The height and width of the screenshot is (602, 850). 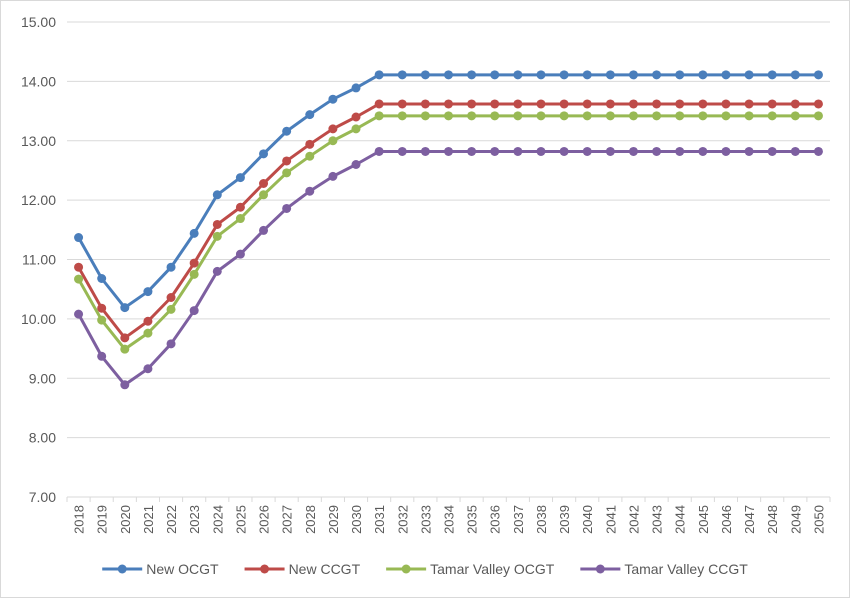 What do you see at coordinates (38, 319) in the screenshot?
I see `y-tick-label: 10.00` at bounding box center [38, 319].